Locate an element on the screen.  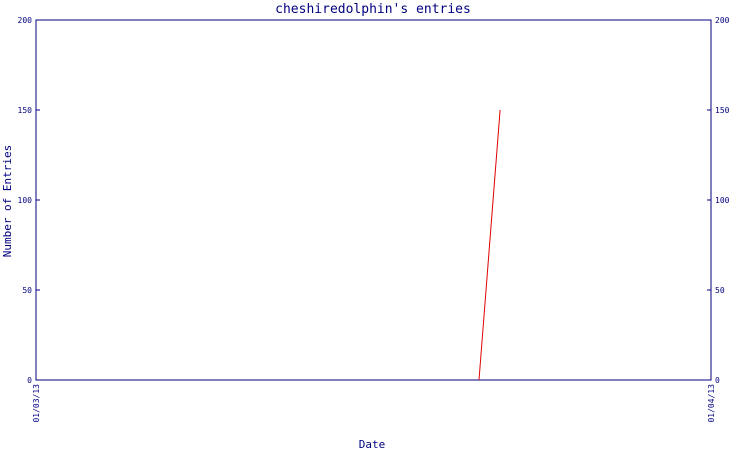
y-tick-label-left: 0 is located at coordinates (29, 380).